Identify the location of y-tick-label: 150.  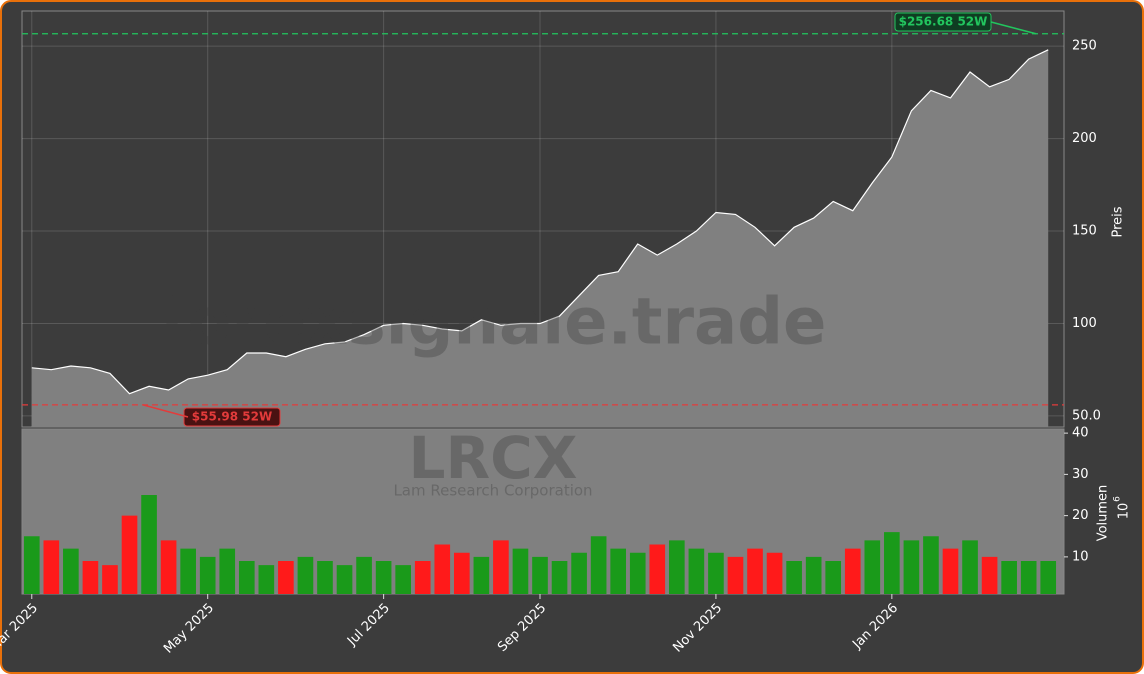
(1084, 231).